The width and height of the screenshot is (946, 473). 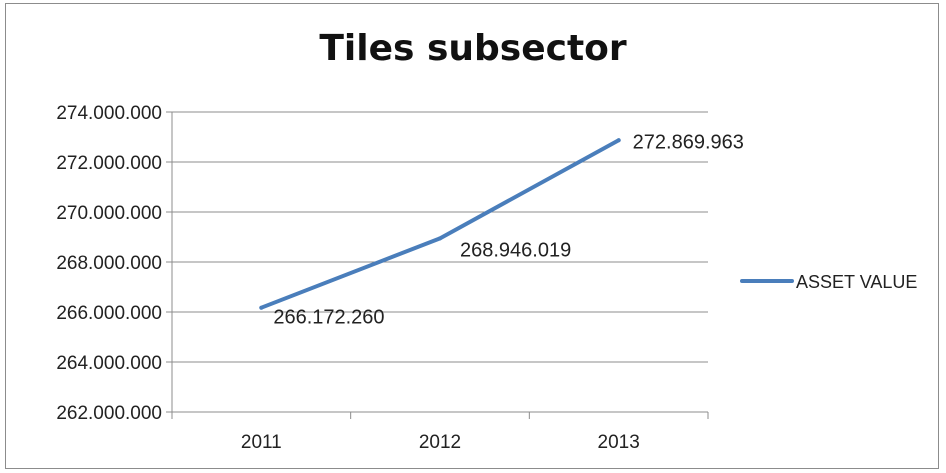 I want to click on y-tick-label: 270.000.000, so click(x=109, y=213).